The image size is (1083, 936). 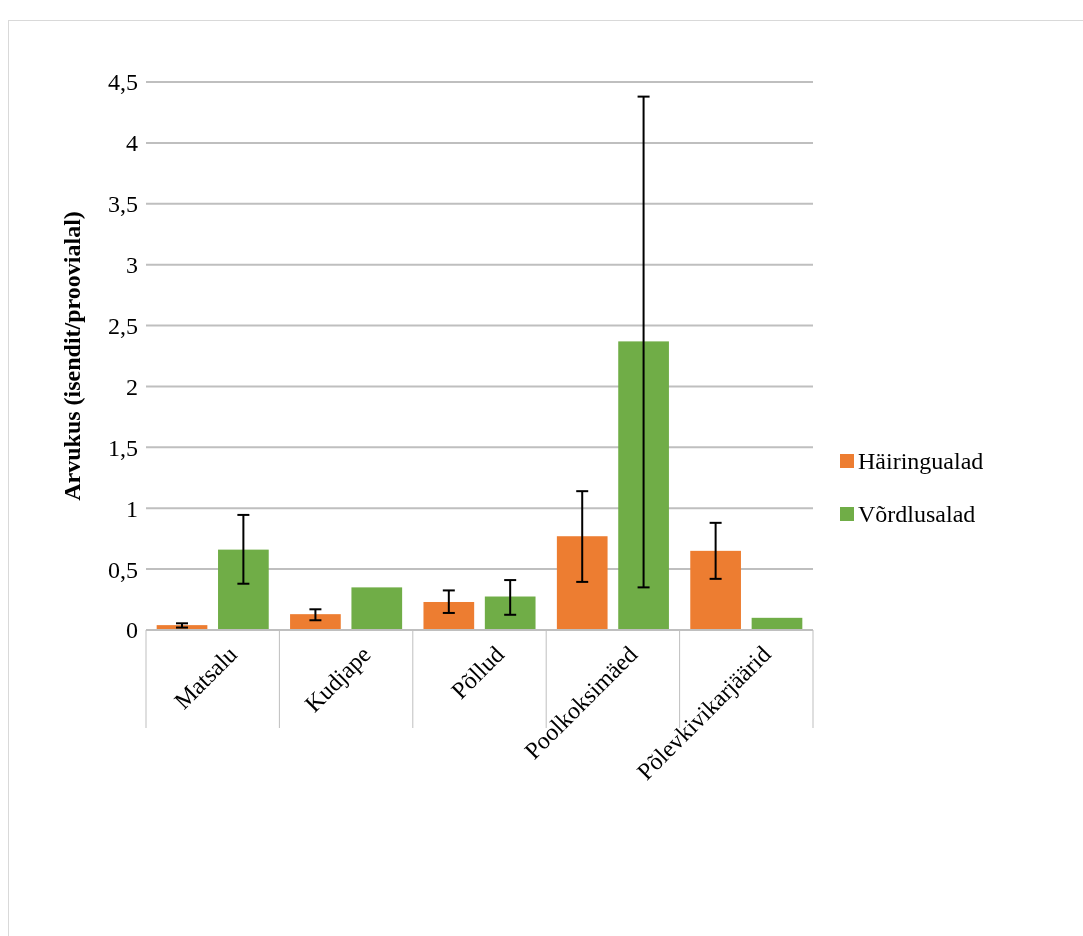 I want to click on y-tick-label: 2, so click(x=132, y=386).